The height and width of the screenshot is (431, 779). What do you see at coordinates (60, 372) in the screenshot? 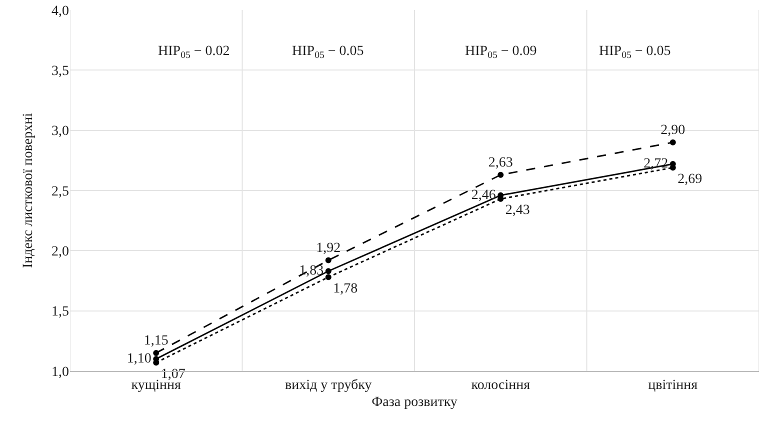
I see `y-tick-label: 1,0` at bounding box center [60, 372].